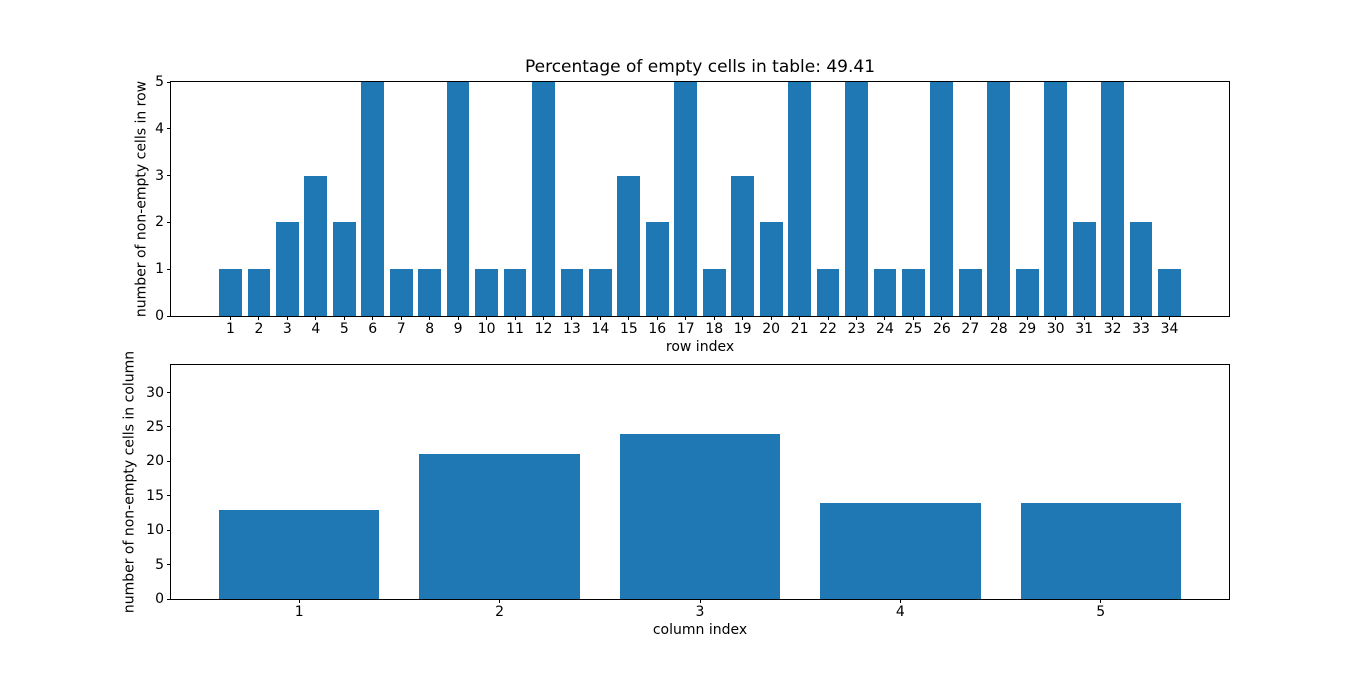 The width and height of the screenshot is (1366, 674). What do you see at coordinates (155, 530) in the screenshot?
I see `y-tick-label: 10` at bounding box center [155, 530].